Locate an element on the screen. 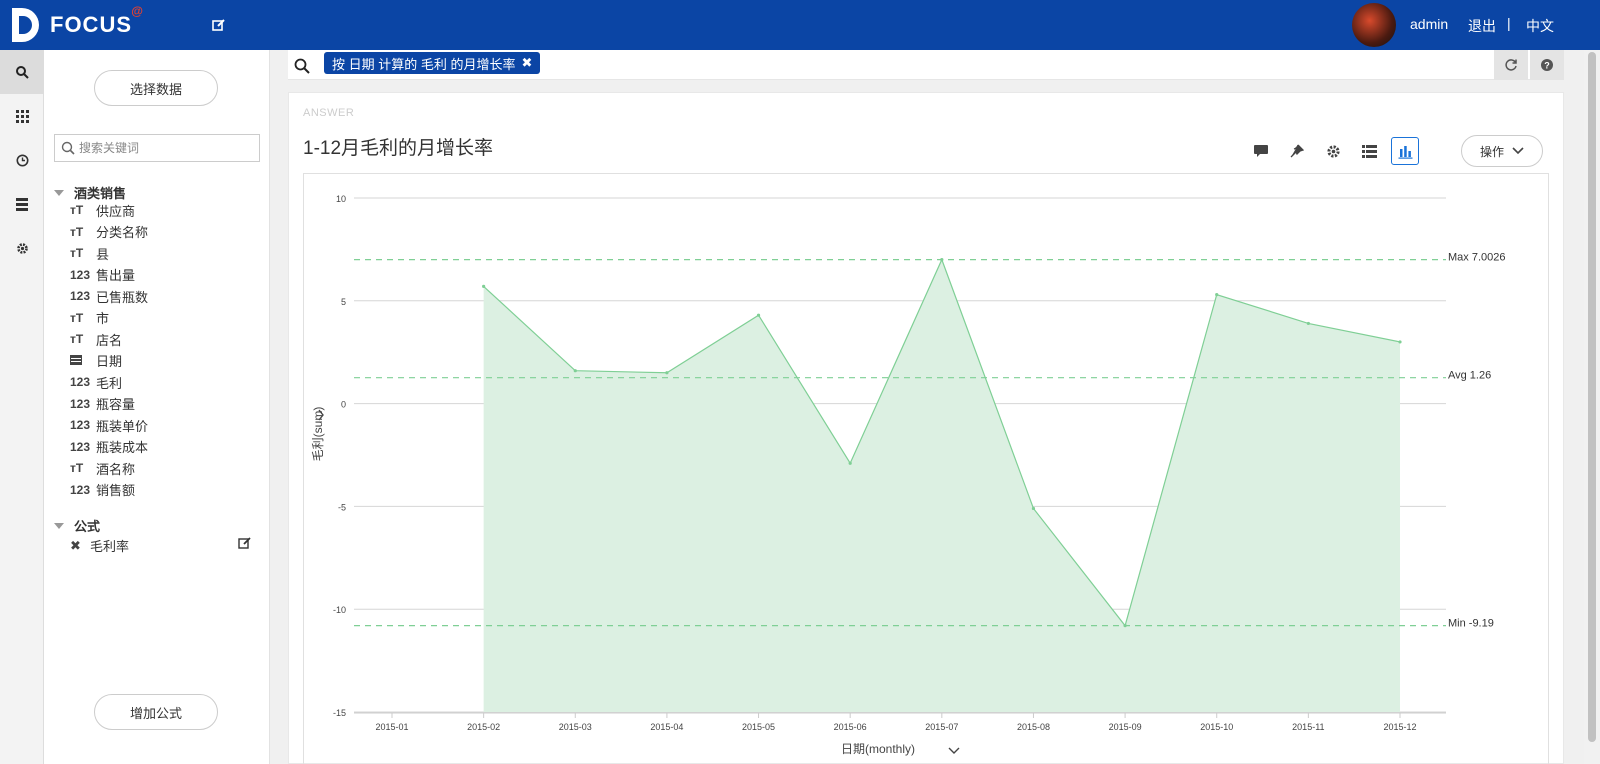 The height and width of the screenshot is (764, 1600). search-bar: 按 日期 计算的 毛利 的月增长率 ✖ ? is located at coordinates (926, 65).